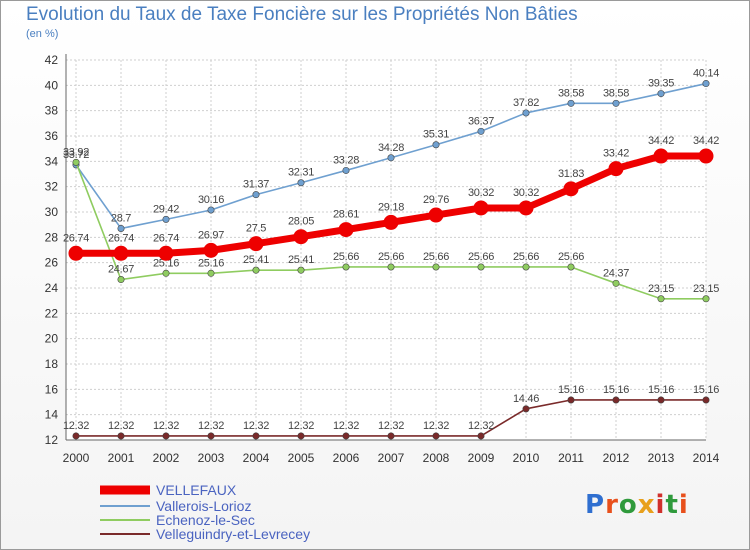 The width and height of the screenshot is (750, 550). I want to click on data-label: 30.32, so click(526, 193).